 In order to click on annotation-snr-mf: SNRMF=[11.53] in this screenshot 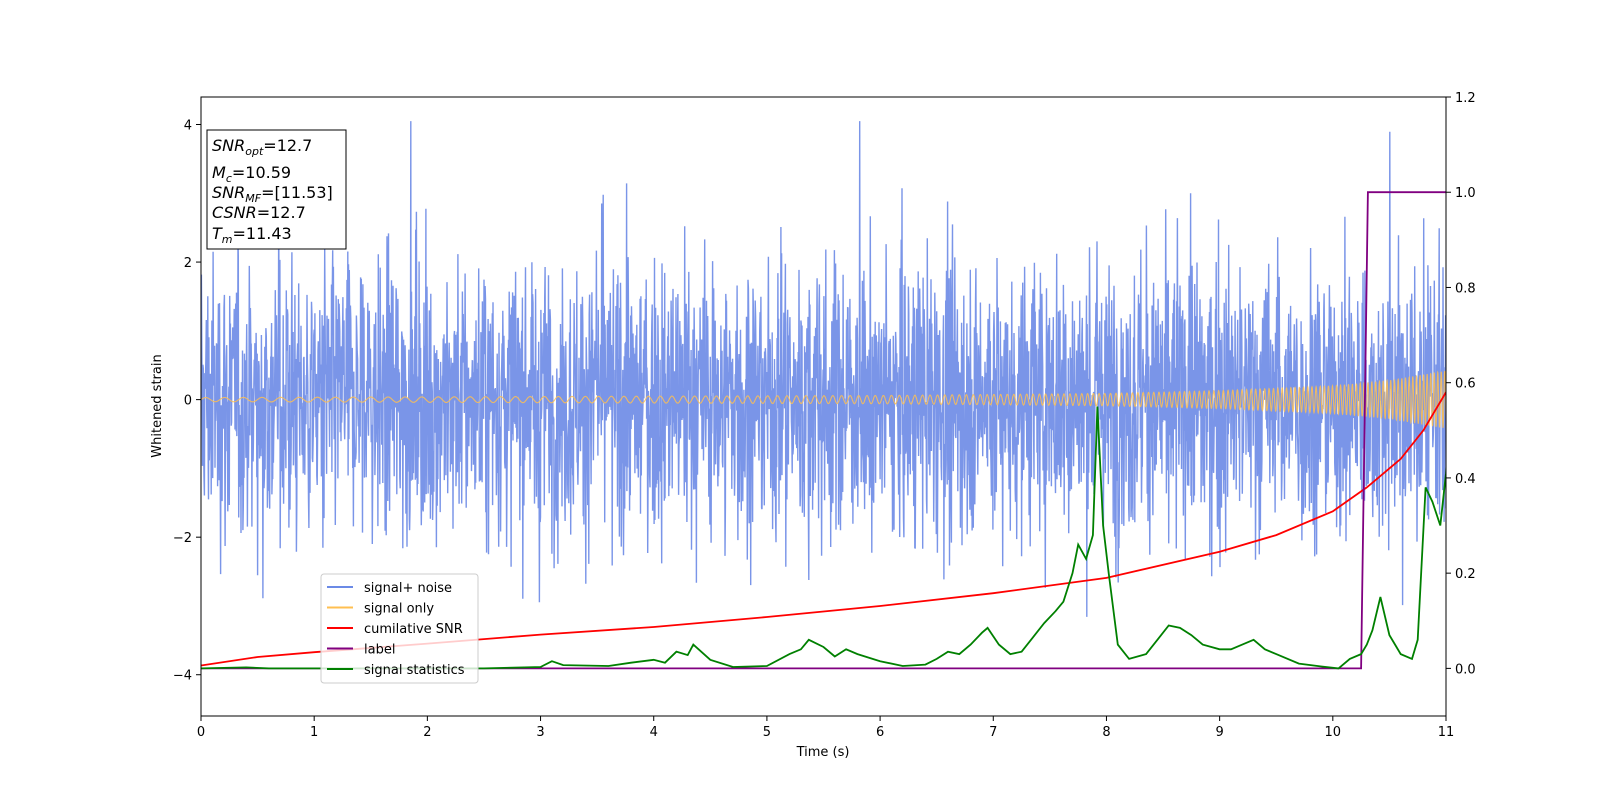, I will do `click(272, 194)`.